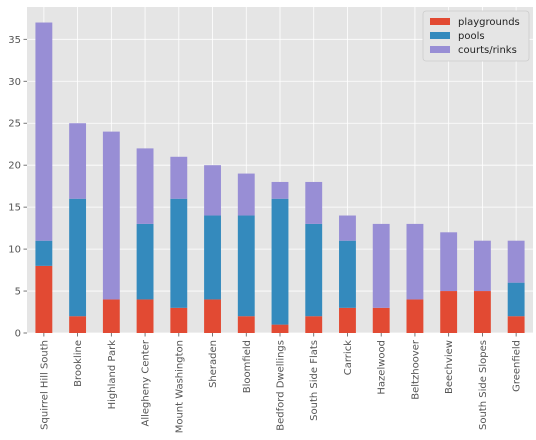 Image resolution: width=536 pixels, height=440 pixels. Describe the element at coordinates (247, 366) in the screenshot. I see `x-tick-label: Bloomfield` at that location.